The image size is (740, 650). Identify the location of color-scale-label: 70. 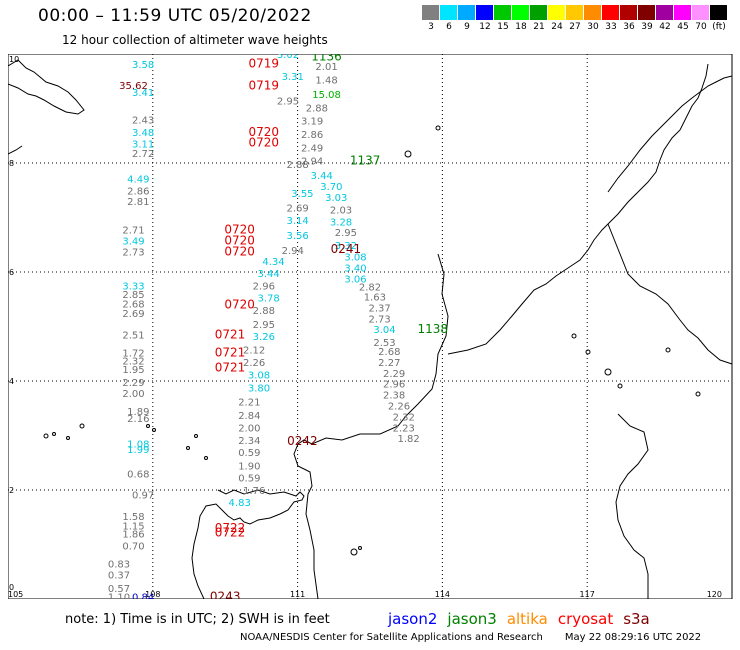
(701, 27).